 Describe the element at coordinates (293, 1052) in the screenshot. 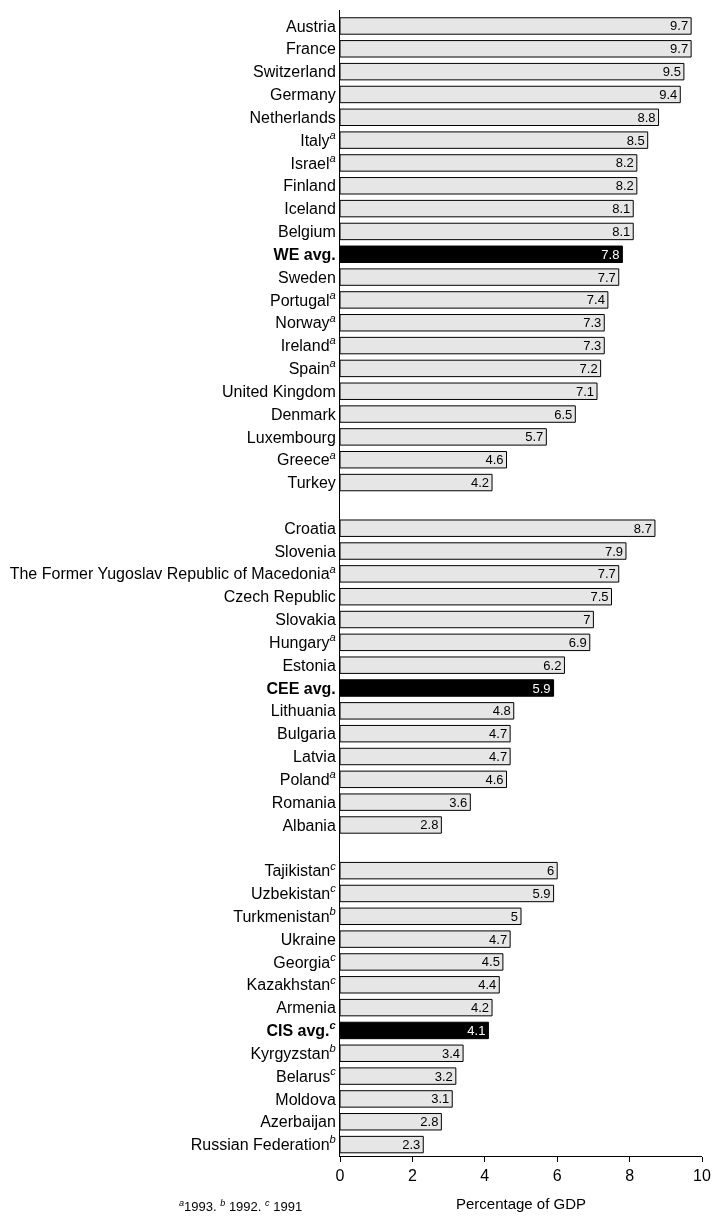

I see `y-tick-label: Kyrgyzstan$^{b}$` at that location.